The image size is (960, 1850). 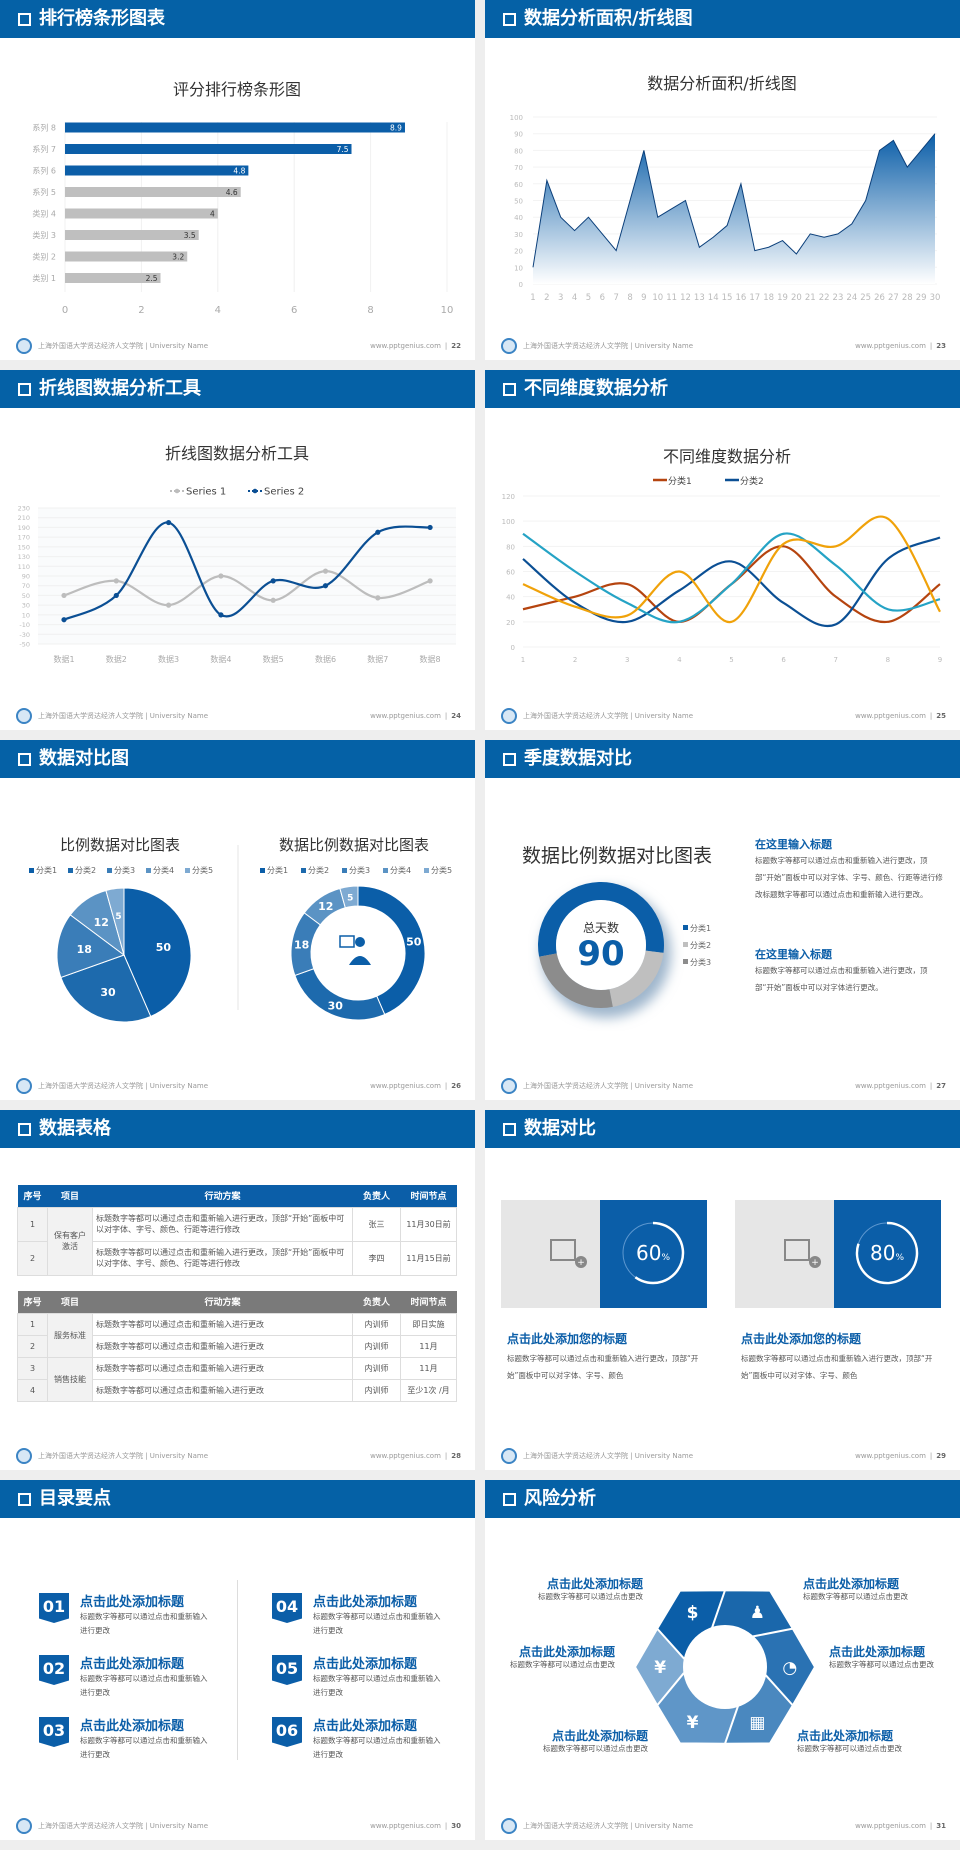 I want to click on number-badge: 05, so click(x=287, y=1670).